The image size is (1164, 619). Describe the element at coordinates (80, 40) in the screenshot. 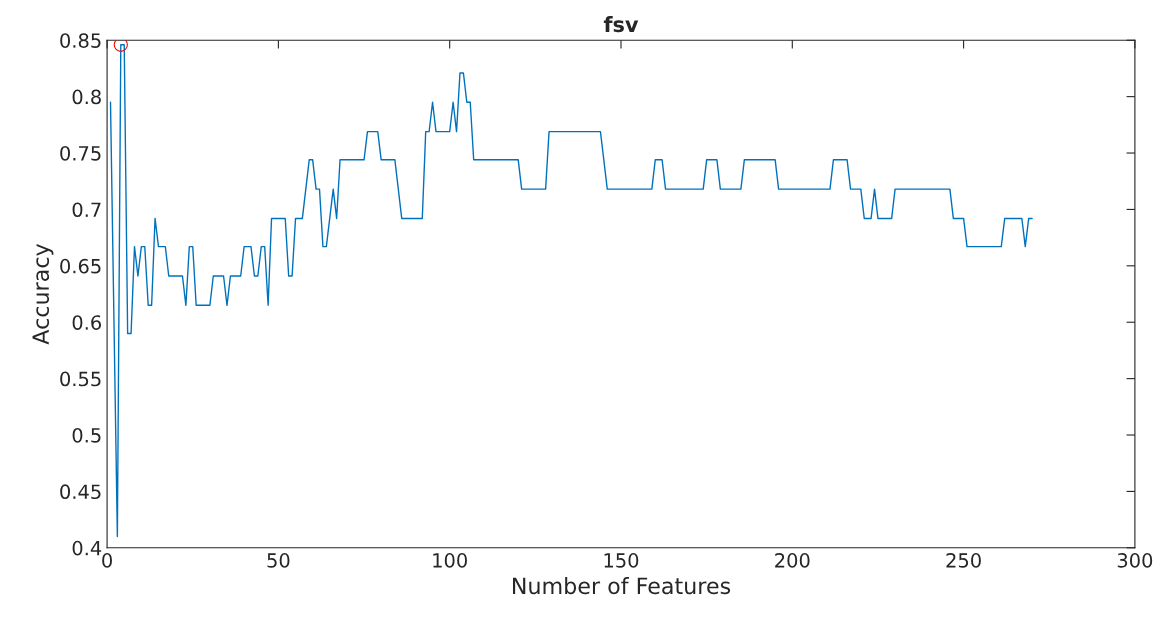

I see `y-tick-label: 0.85` at that location.